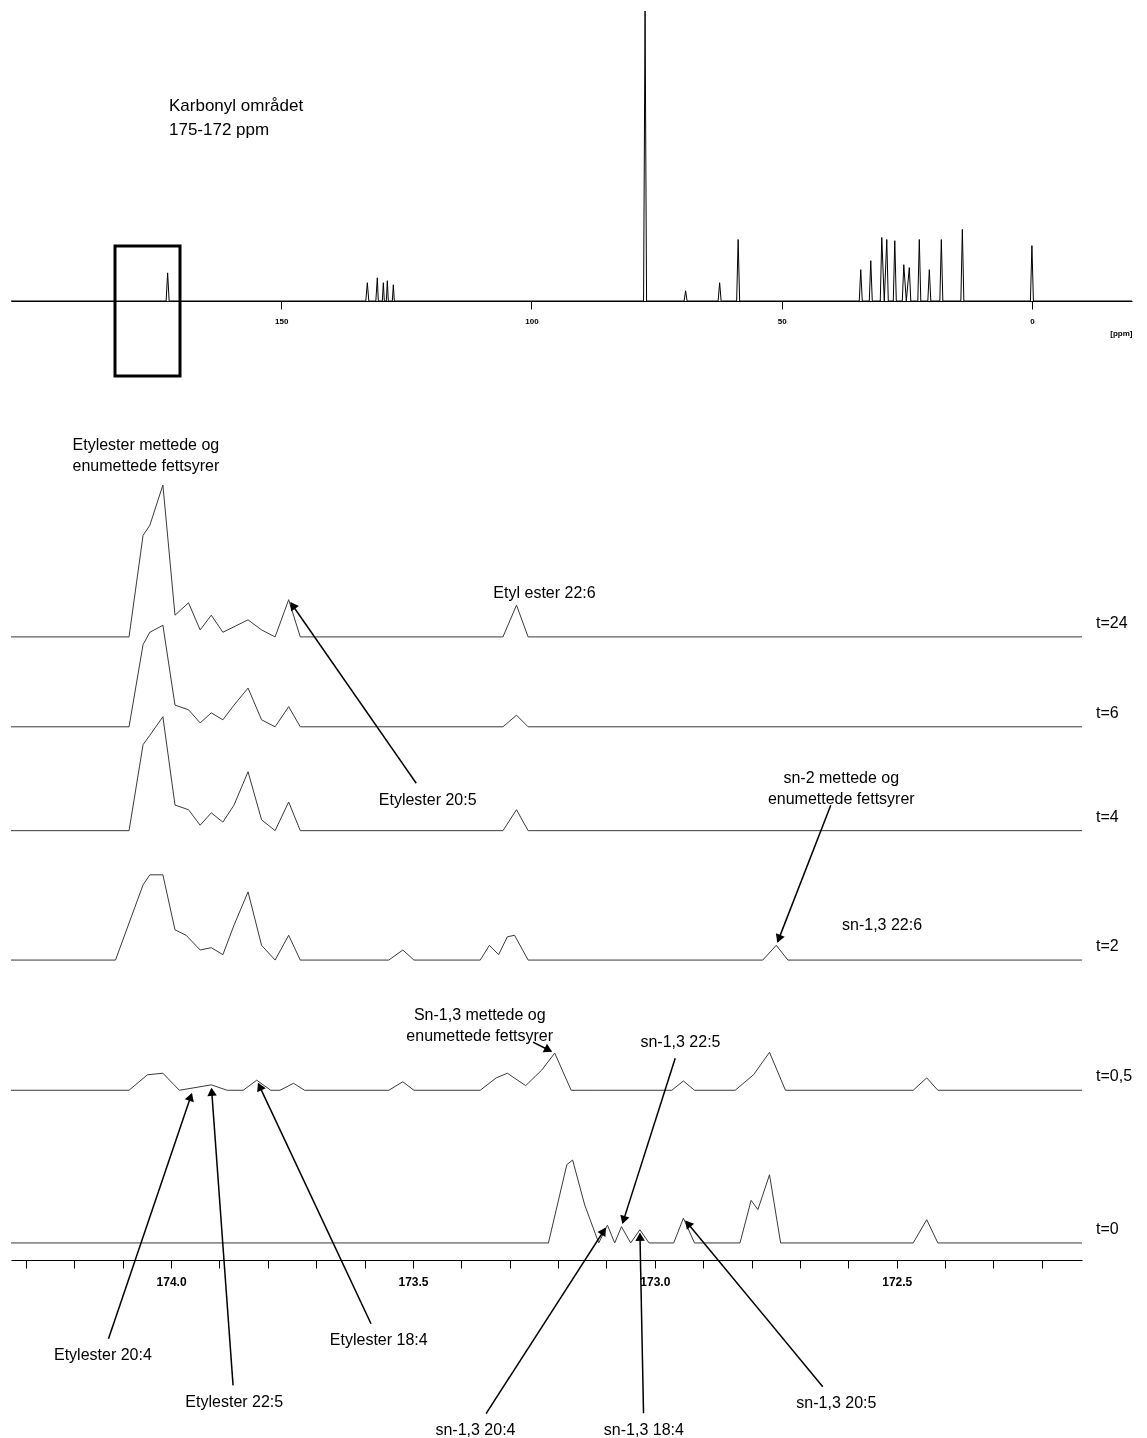  What do you see at coordinates (836, 1403) in the screenshot?
I see `annotation: sn-1,3 20:5` at bounding box center [836, 1403].